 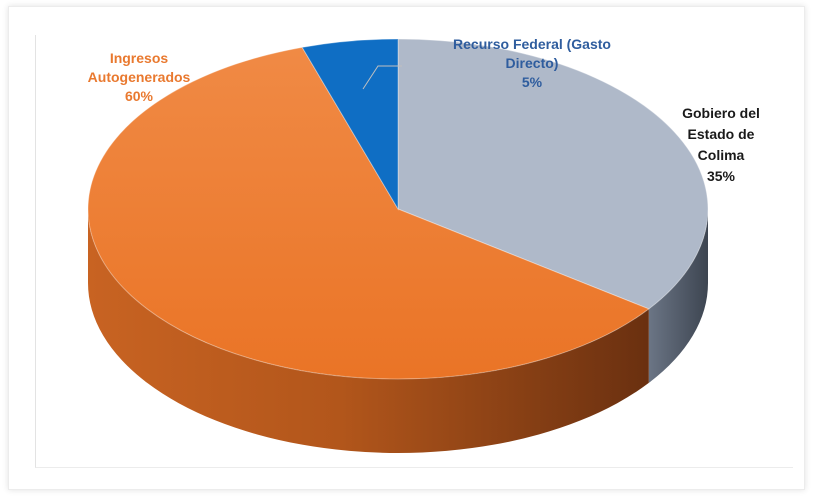 I want to click on slice-label-line: Colima, so click(x=721, y=155).